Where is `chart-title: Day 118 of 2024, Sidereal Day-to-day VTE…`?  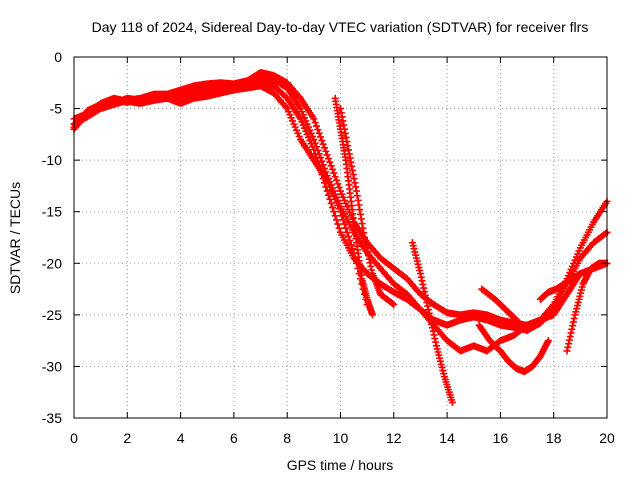
chart-title: Day 118 of 2024, Sidereal Day-to-day VTE… is located at coordinates (340, 27).